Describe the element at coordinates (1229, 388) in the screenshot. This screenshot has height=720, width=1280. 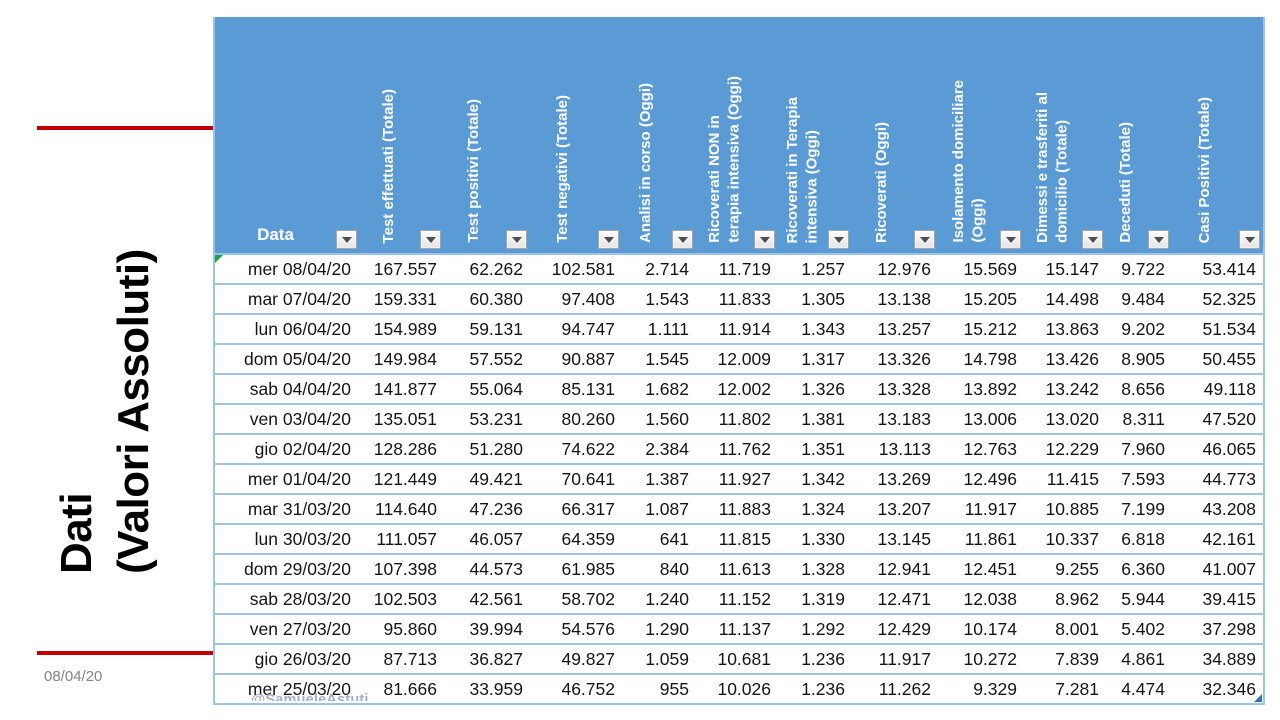
I see `cell-value: 49.118` at that location.